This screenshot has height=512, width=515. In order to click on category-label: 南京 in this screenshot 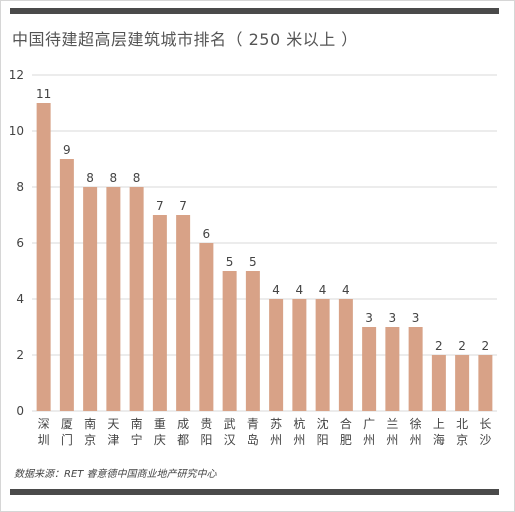, I will do `click(90, 431)`.